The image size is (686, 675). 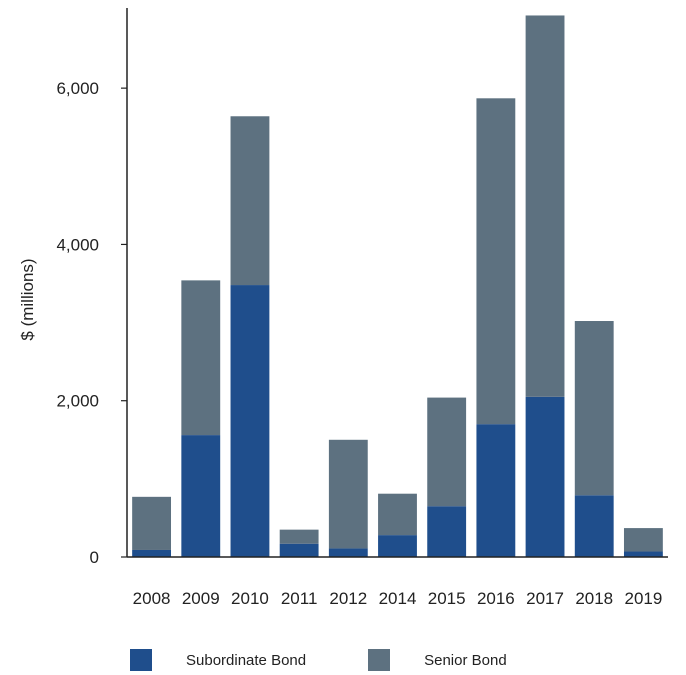 What do you see at coordinates (94, 557) in the screenshot?
I see `y-tick-label: 0` at bounding box center [94, 557].